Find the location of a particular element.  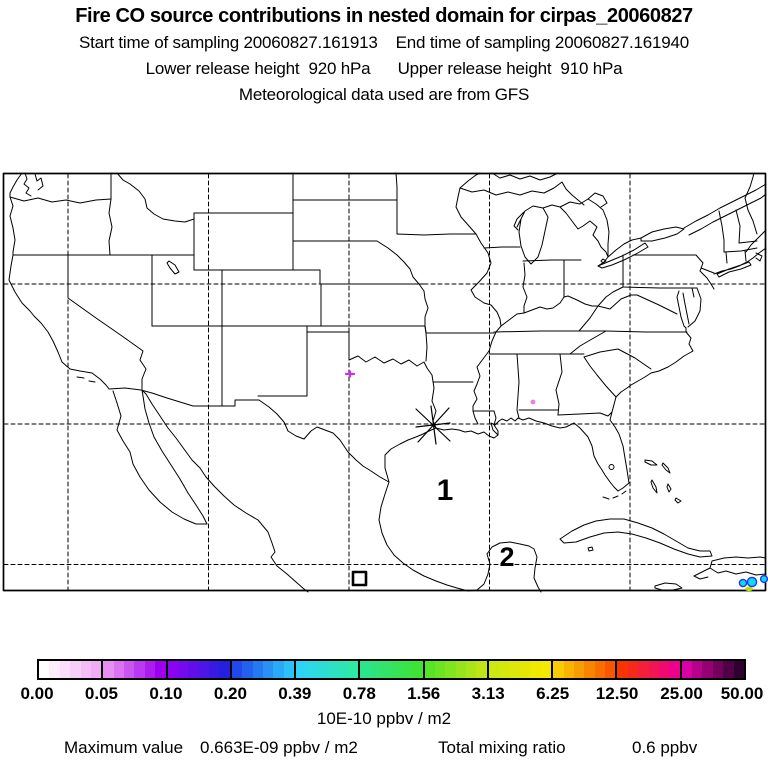

colorbar-tick-label: 0.20 is located at coordinates (230, 693).